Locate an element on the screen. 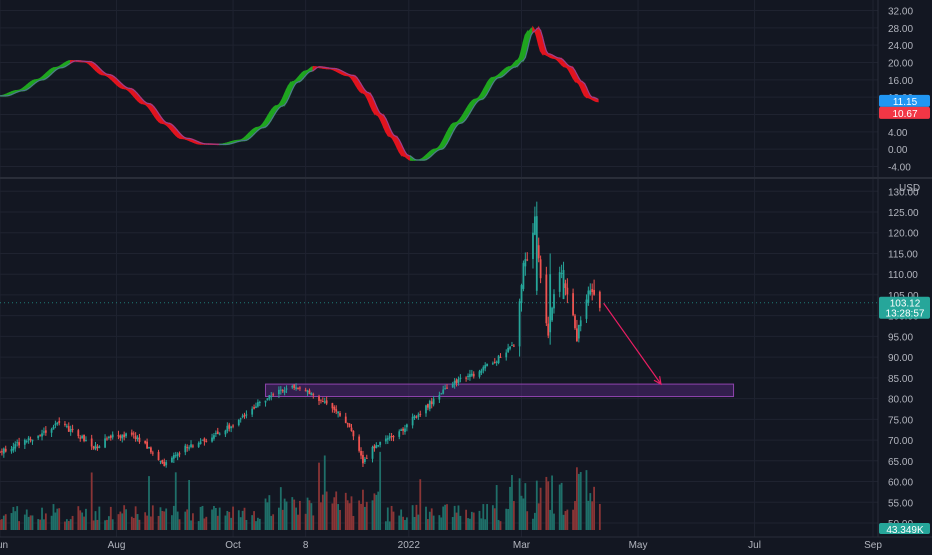 The width and height of the screenshot is (932, 555). support-zone-rect is located at coordinates (500, 390).